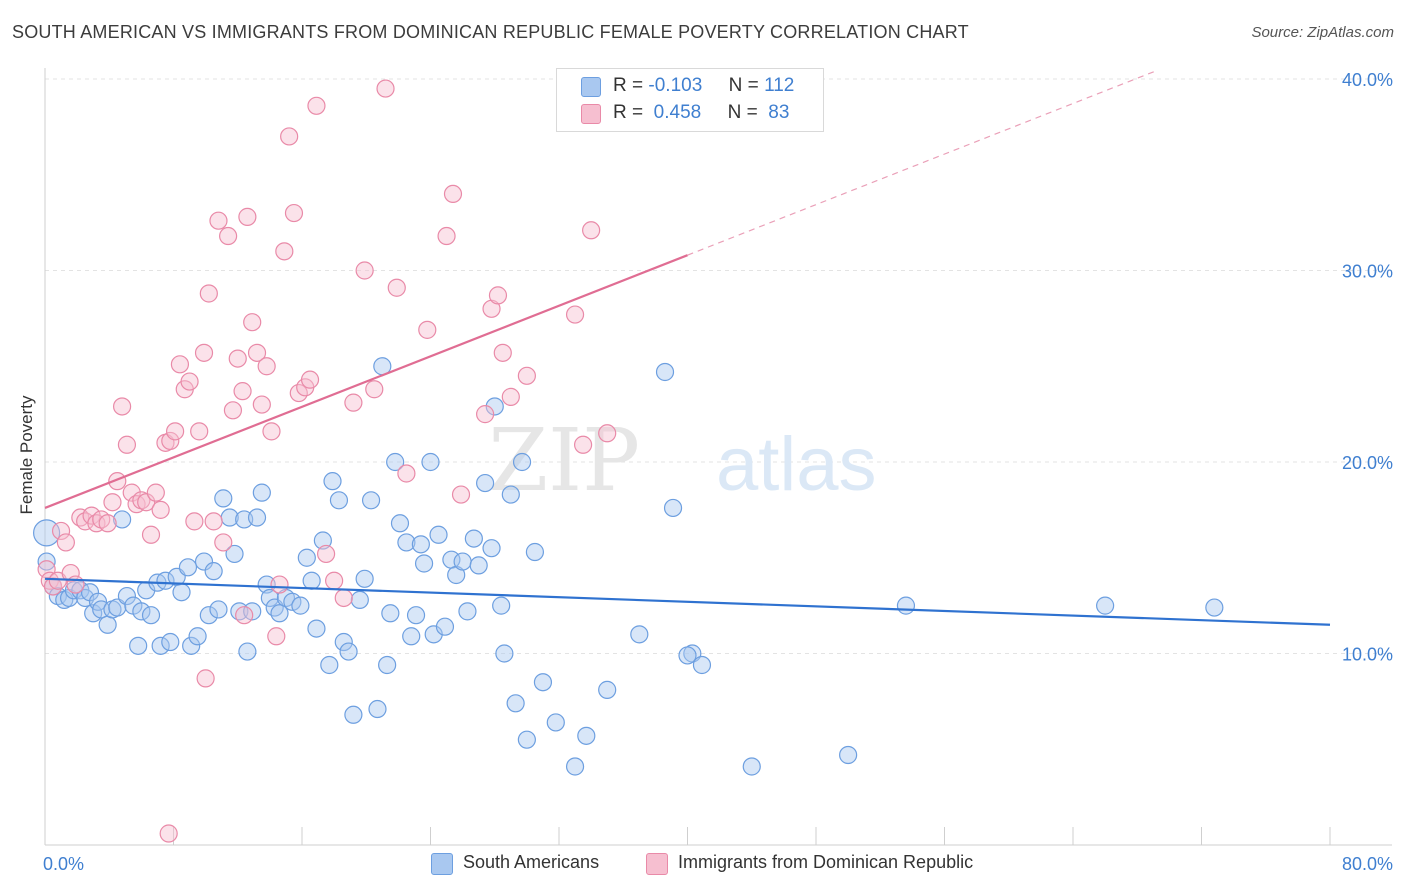 The image size is (1406, 892). Describe the element at coordinates (675, 112) in the screenshot. I see `legend-r-value: 0.458` at that location.